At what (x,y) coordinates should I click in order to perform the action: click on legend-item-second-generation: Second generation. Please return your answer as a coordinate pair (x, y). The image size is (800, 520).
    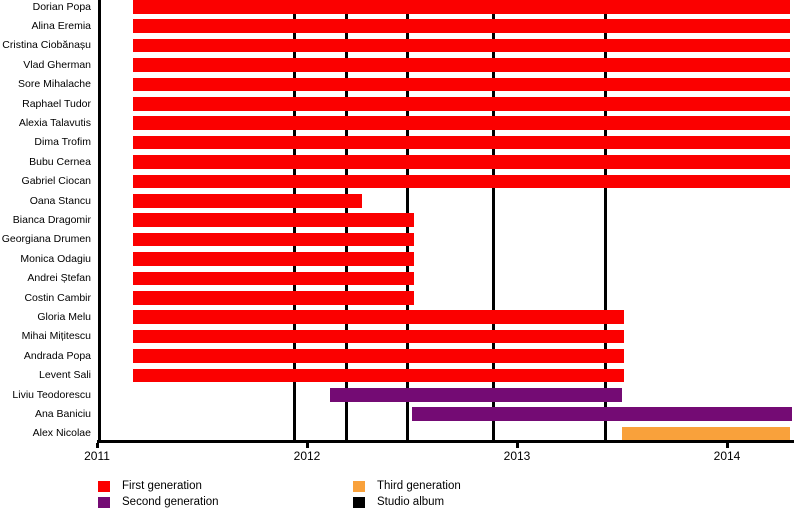
    Looking at the image, I should click on (158, 502).